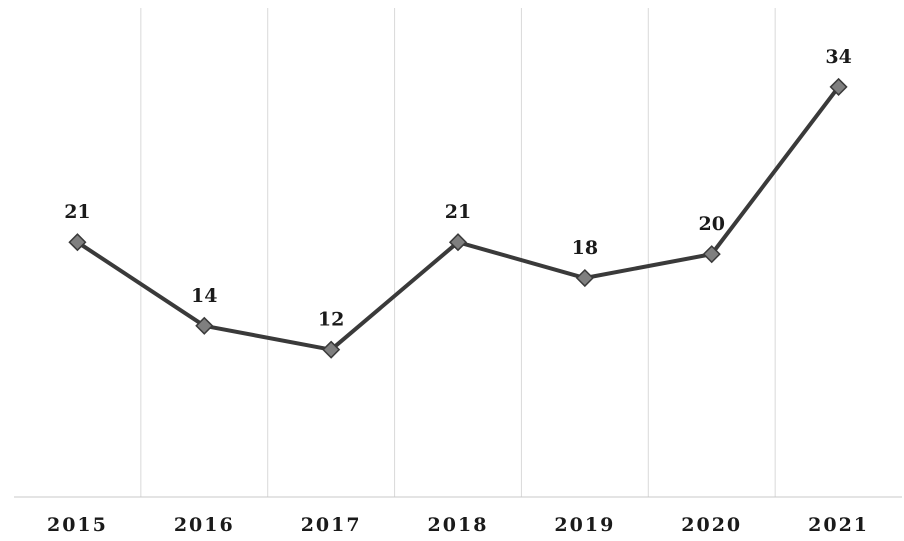 This screenshot has height=541, width=904. What do you see at coordinates (204, 525) in the screenshot?
I see `x-tick-label: 2016` at bounding box center [204, 525].